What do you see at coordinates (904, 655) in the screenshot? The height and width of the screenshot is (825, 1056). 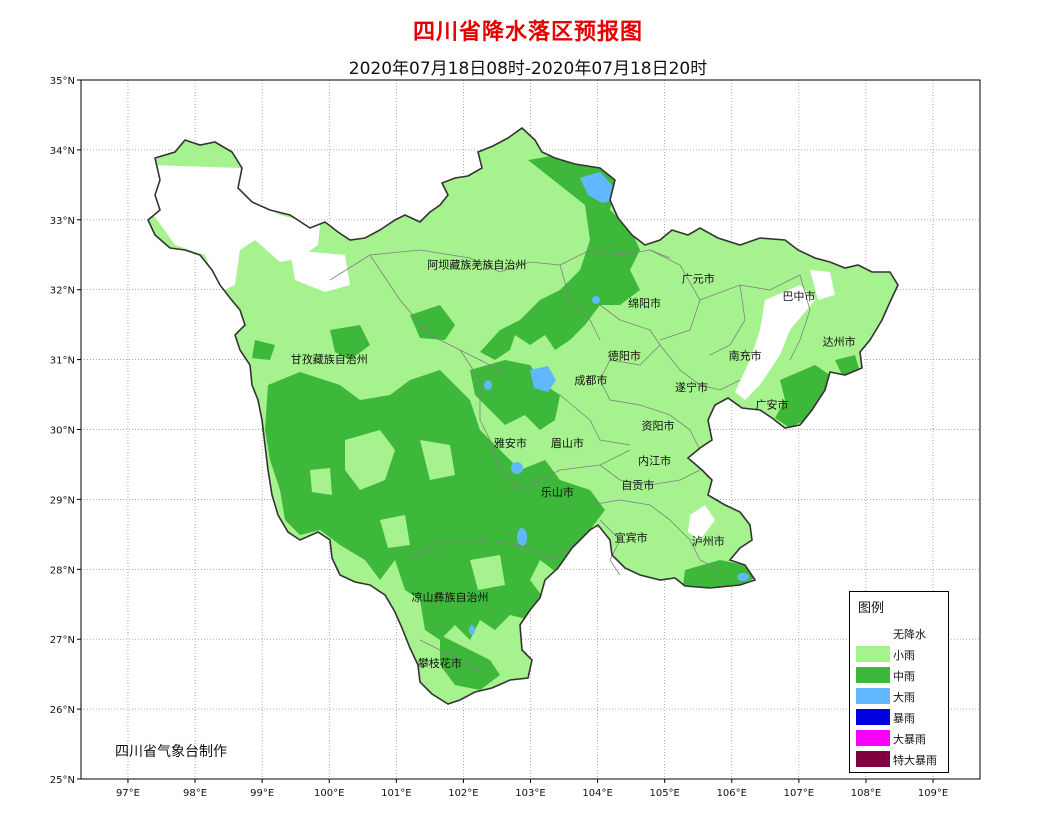 I see `legend-label: 小雨` at bounding box center [904, 655].